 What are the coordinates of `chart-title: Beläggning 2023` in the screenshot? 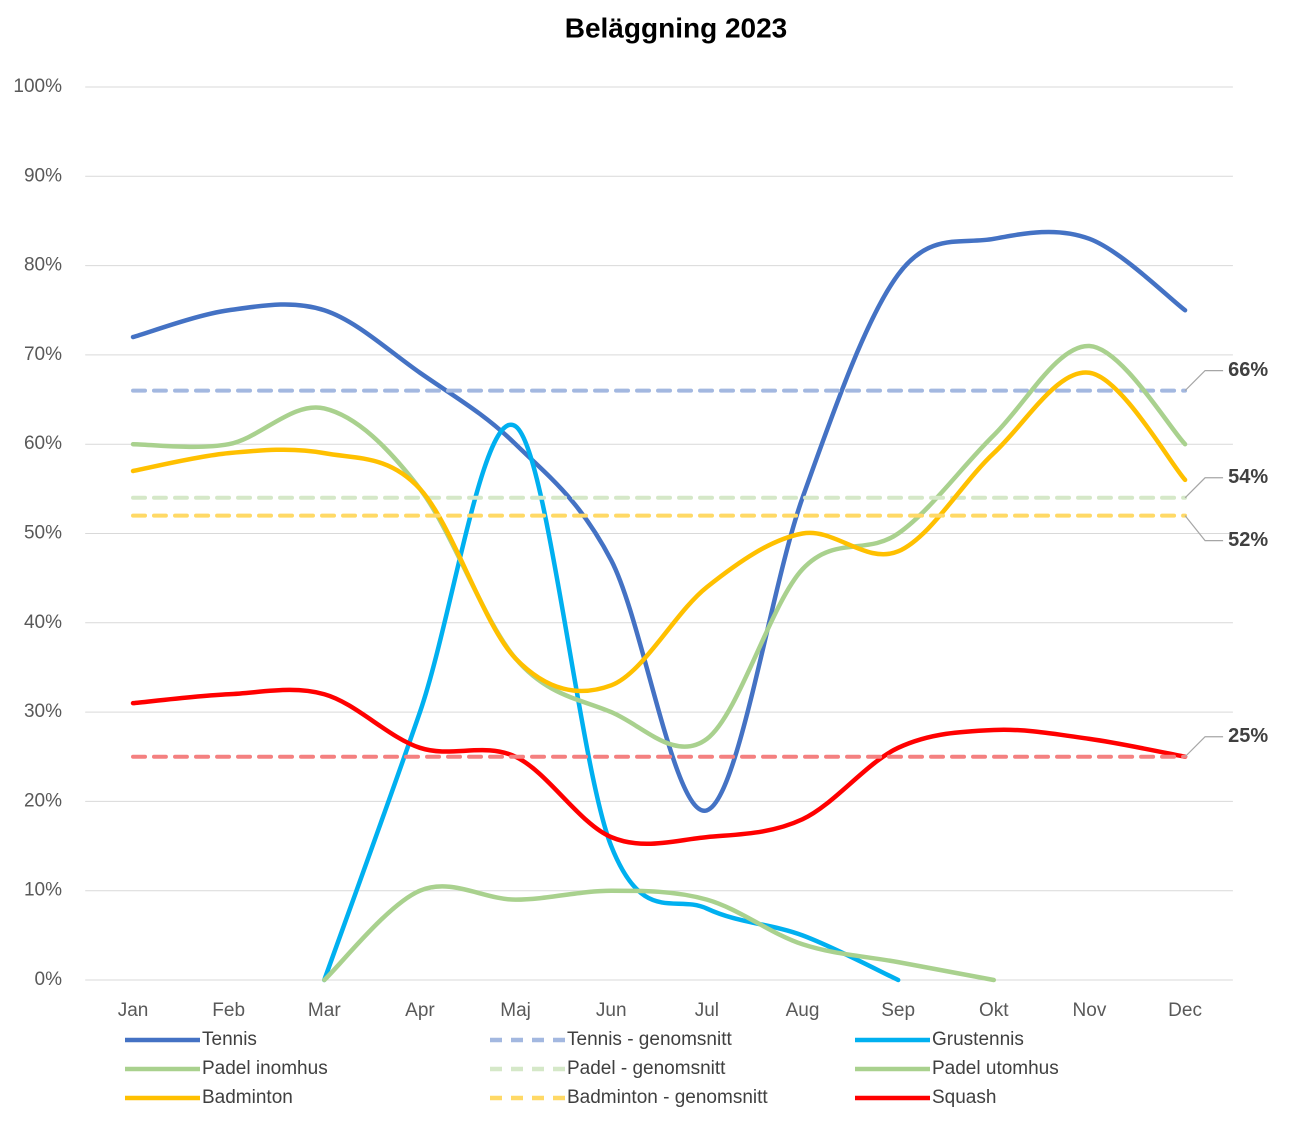 It's located at (676, 27).